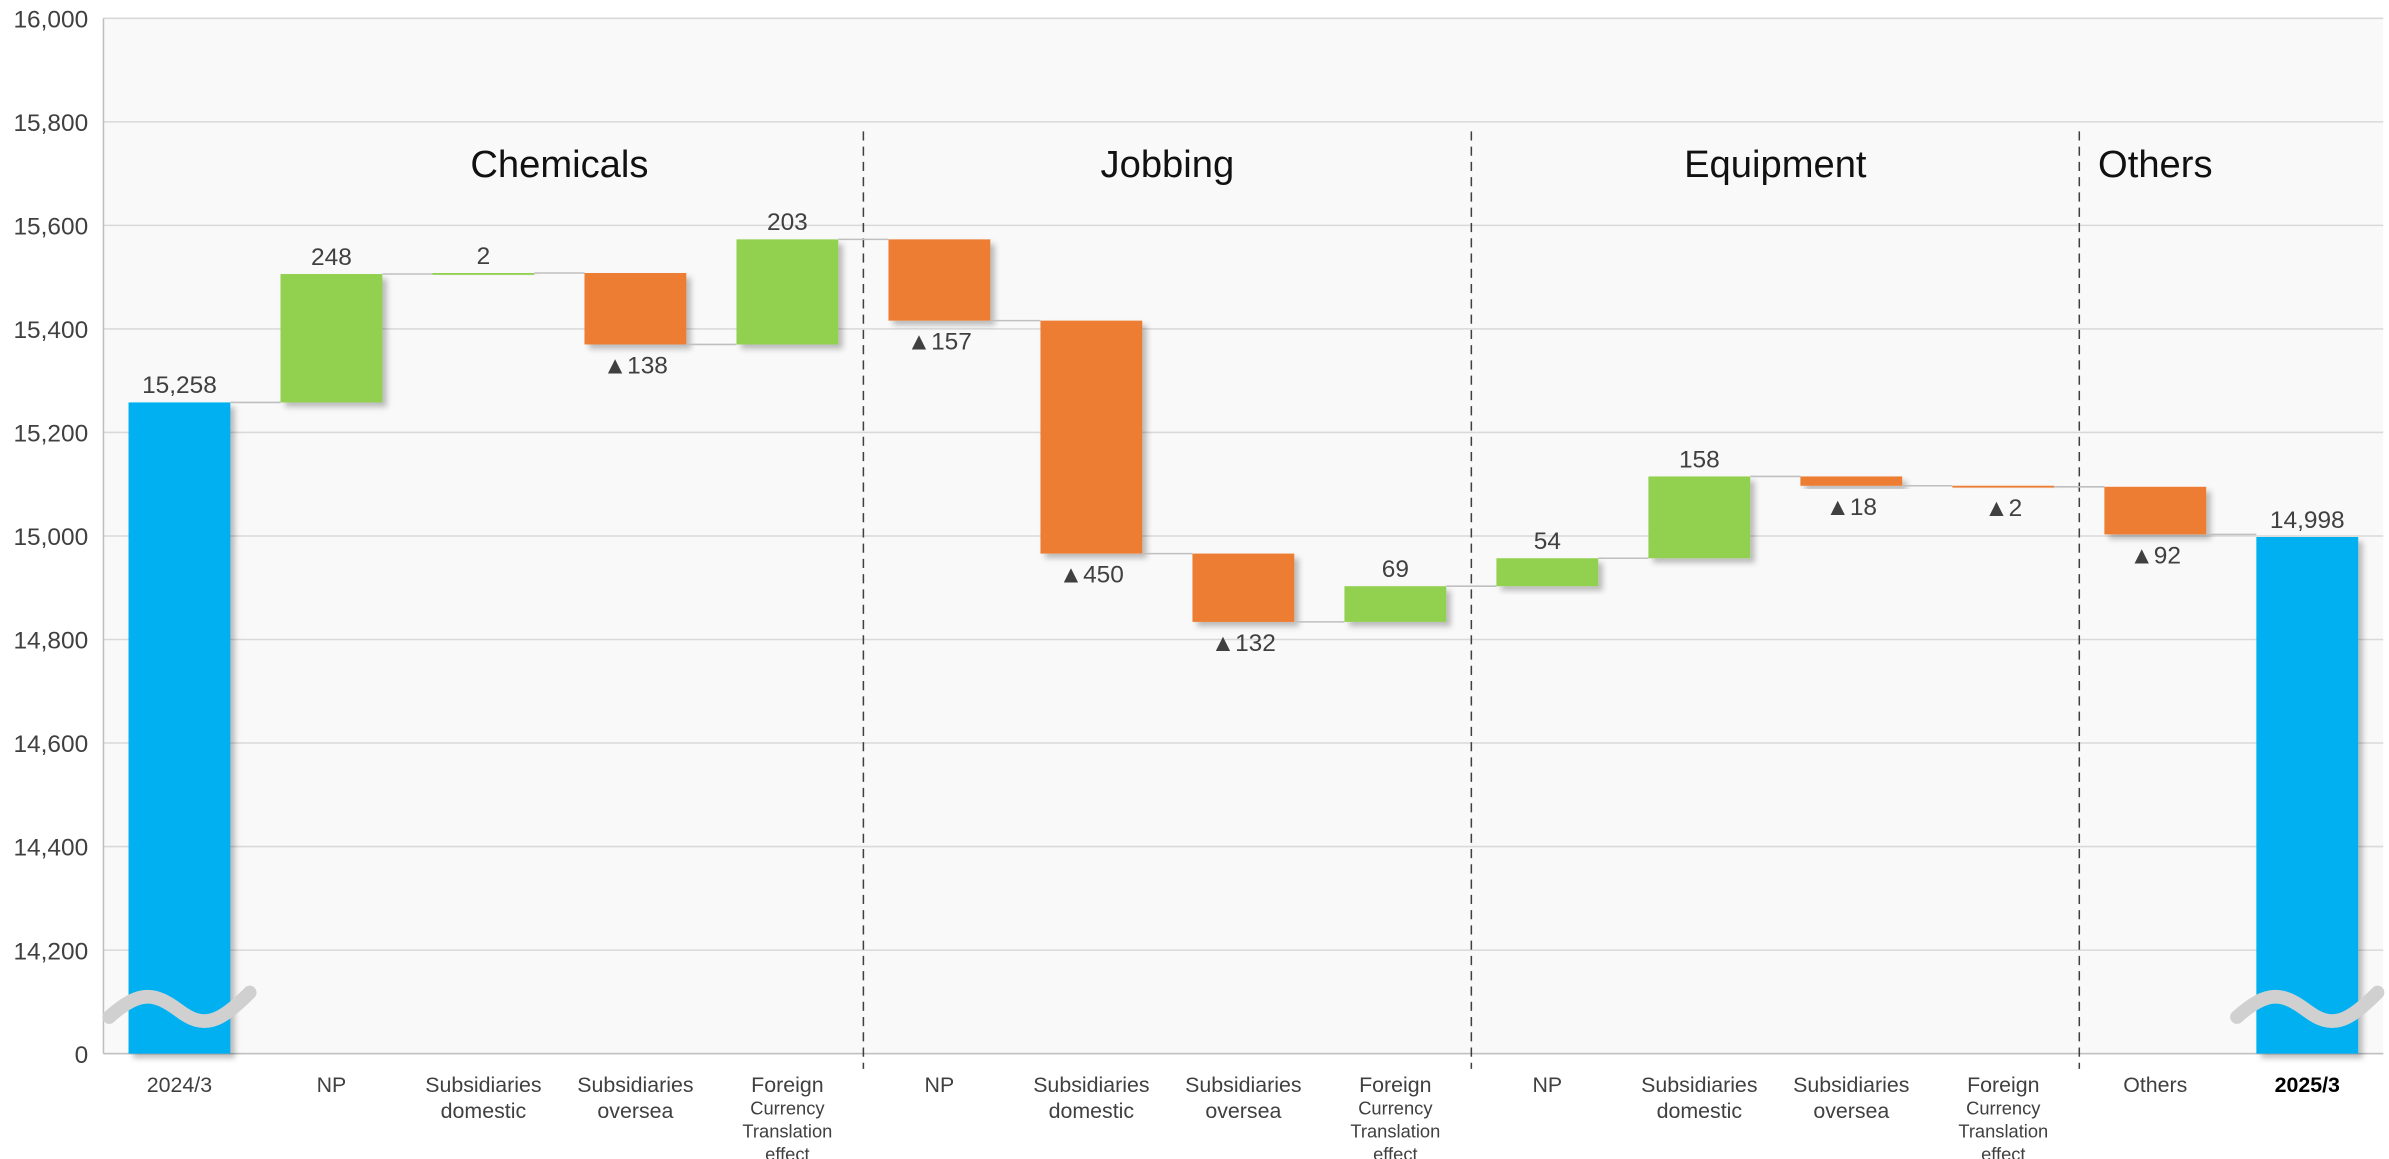 This screenshot has width=2389, height=1159. Describe the element at coordinates (1395, 569) in the screenshot. I see `data-label: 69` at that location.